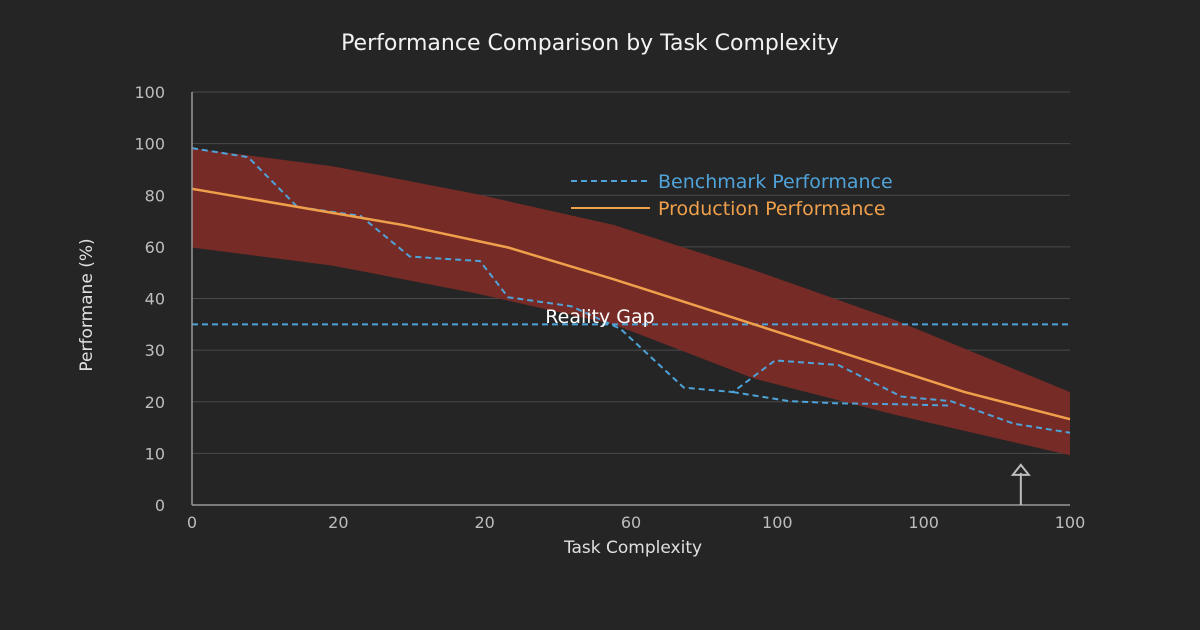 This screenshot has height=630, width=1200. I want to click on arrow-annotation, so click(1020, 484).